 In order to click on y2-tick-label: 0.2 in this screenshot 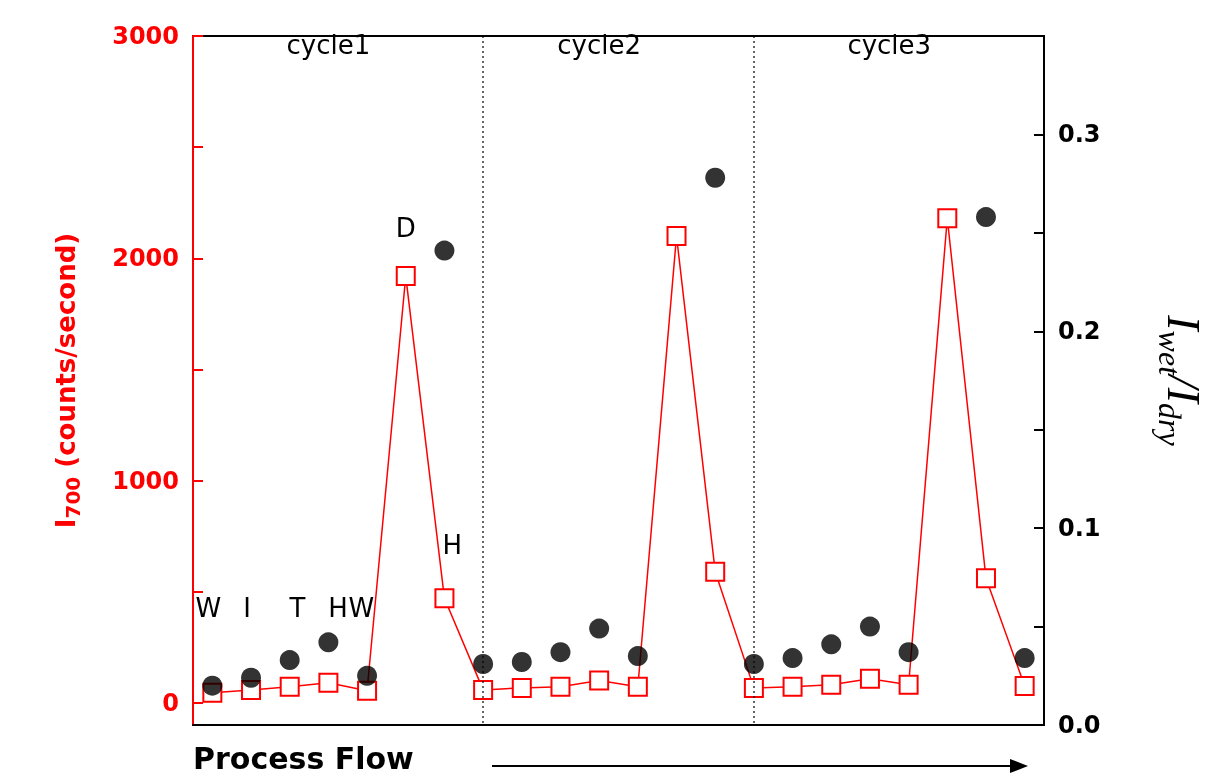, I will do `click(1079, 331)`.